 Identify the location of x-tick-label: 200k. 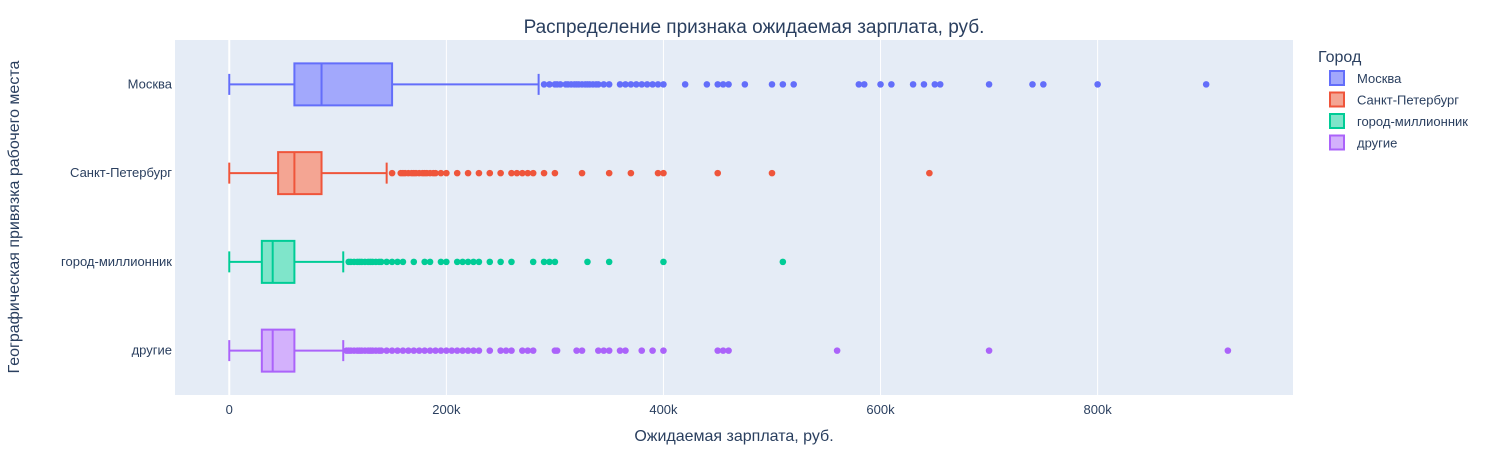
(446, 409).